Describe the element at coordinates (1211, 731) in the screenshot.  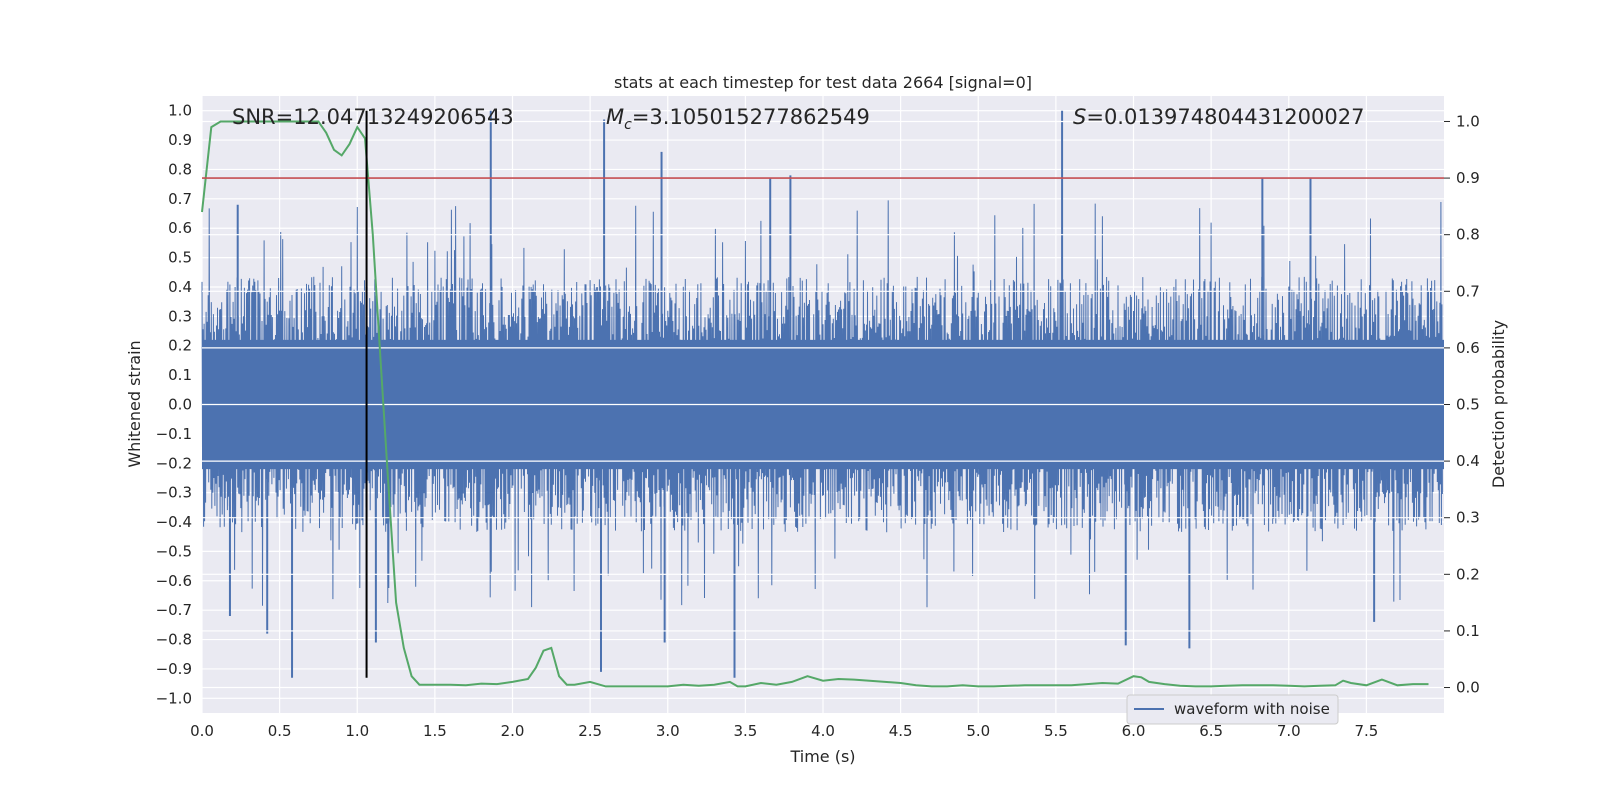
I see `x-tick-label: 6.5` at that location.